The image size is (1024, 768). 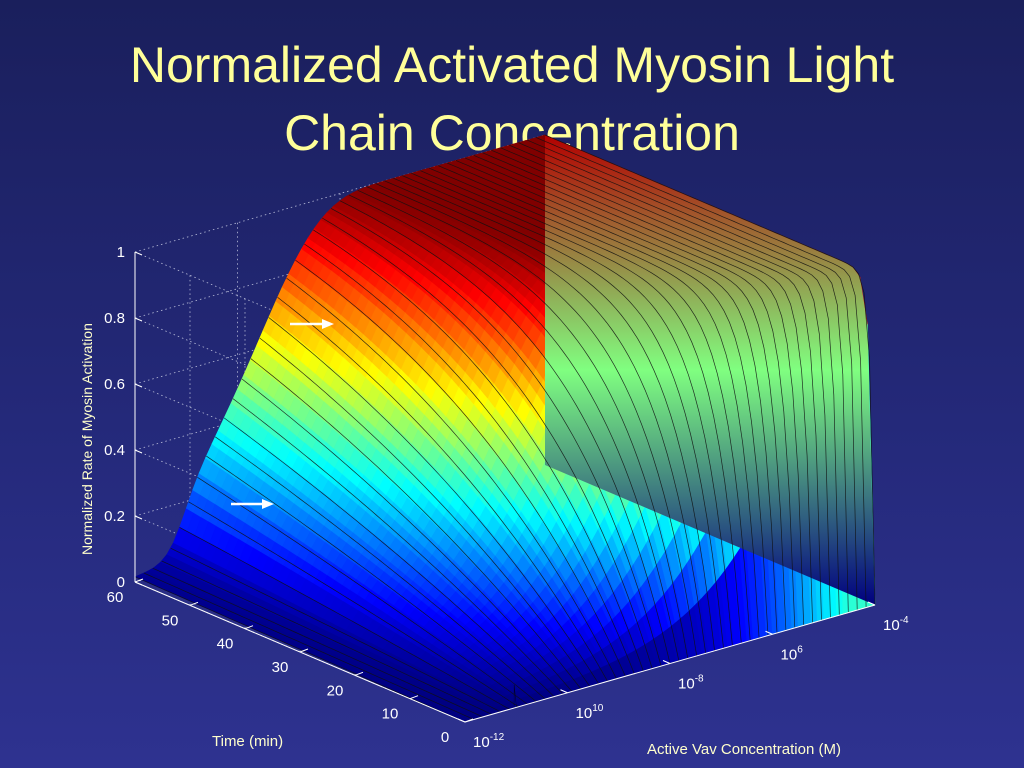 I want to click on y-tick-label: 0, so click(x=445, y=737).